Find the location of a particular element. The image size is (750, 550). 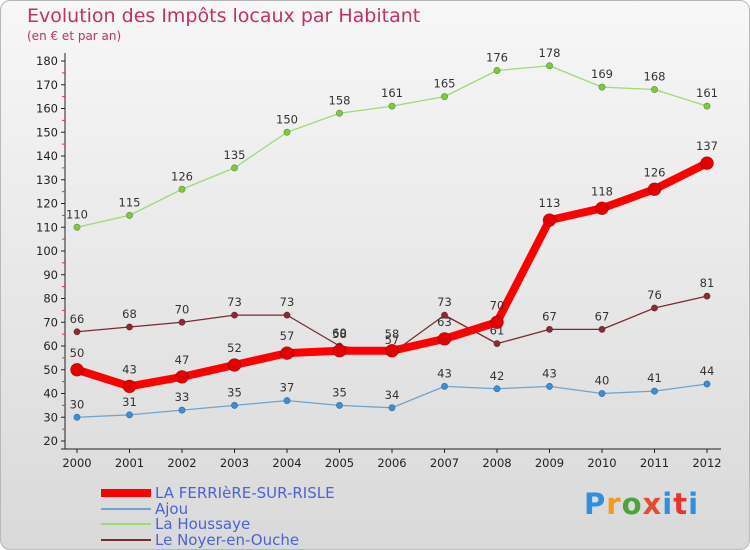

data-label-le-noyer-en-ouche: 60 is located at coordinates (339, 333).